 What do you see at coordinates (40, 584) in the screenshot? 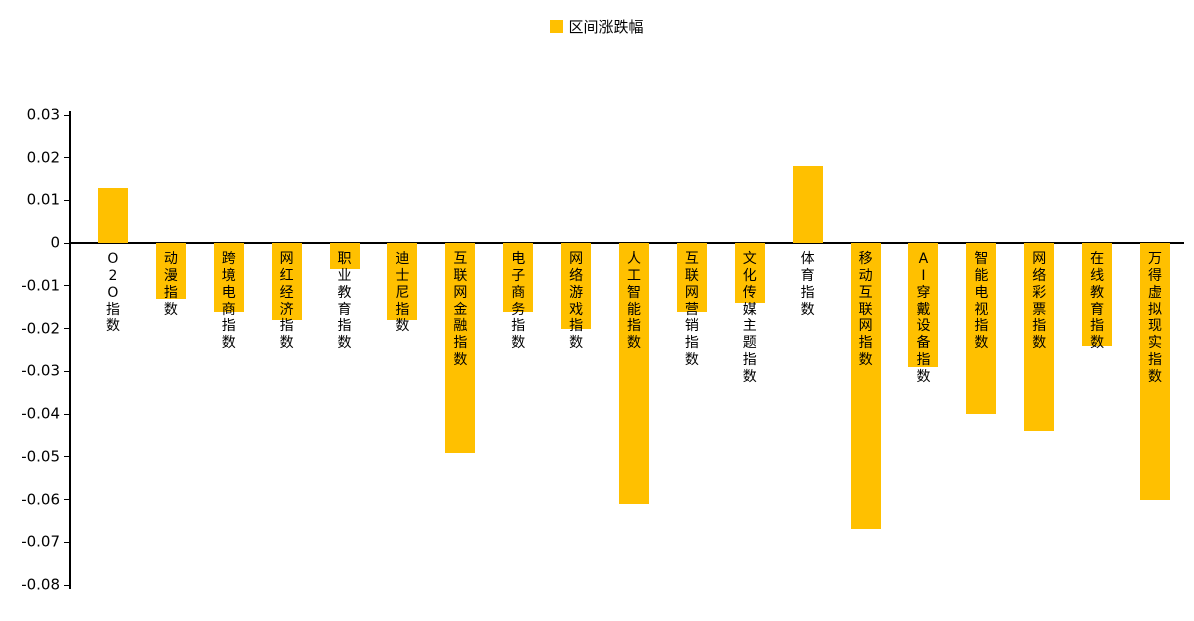
I see `y-axis-tick-label: -0.08` at bounding box center [40, 584].